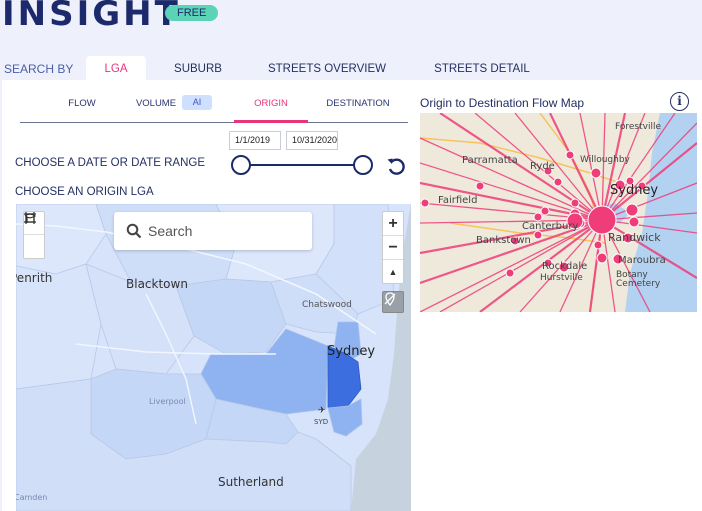 Image resolution: width=702 pixels, height=511 pixels. I want to click on flow-place-hurstville: Hurstville, so click(561, 278).